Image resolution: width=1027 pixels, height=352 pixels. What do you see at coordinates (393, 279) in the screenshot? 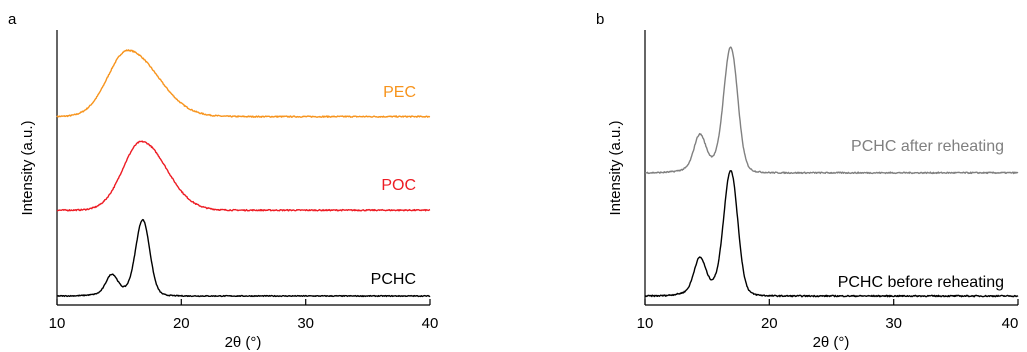
I see `panel-a-series-label-pchc: PCHC` at bounding box center [393, 279].